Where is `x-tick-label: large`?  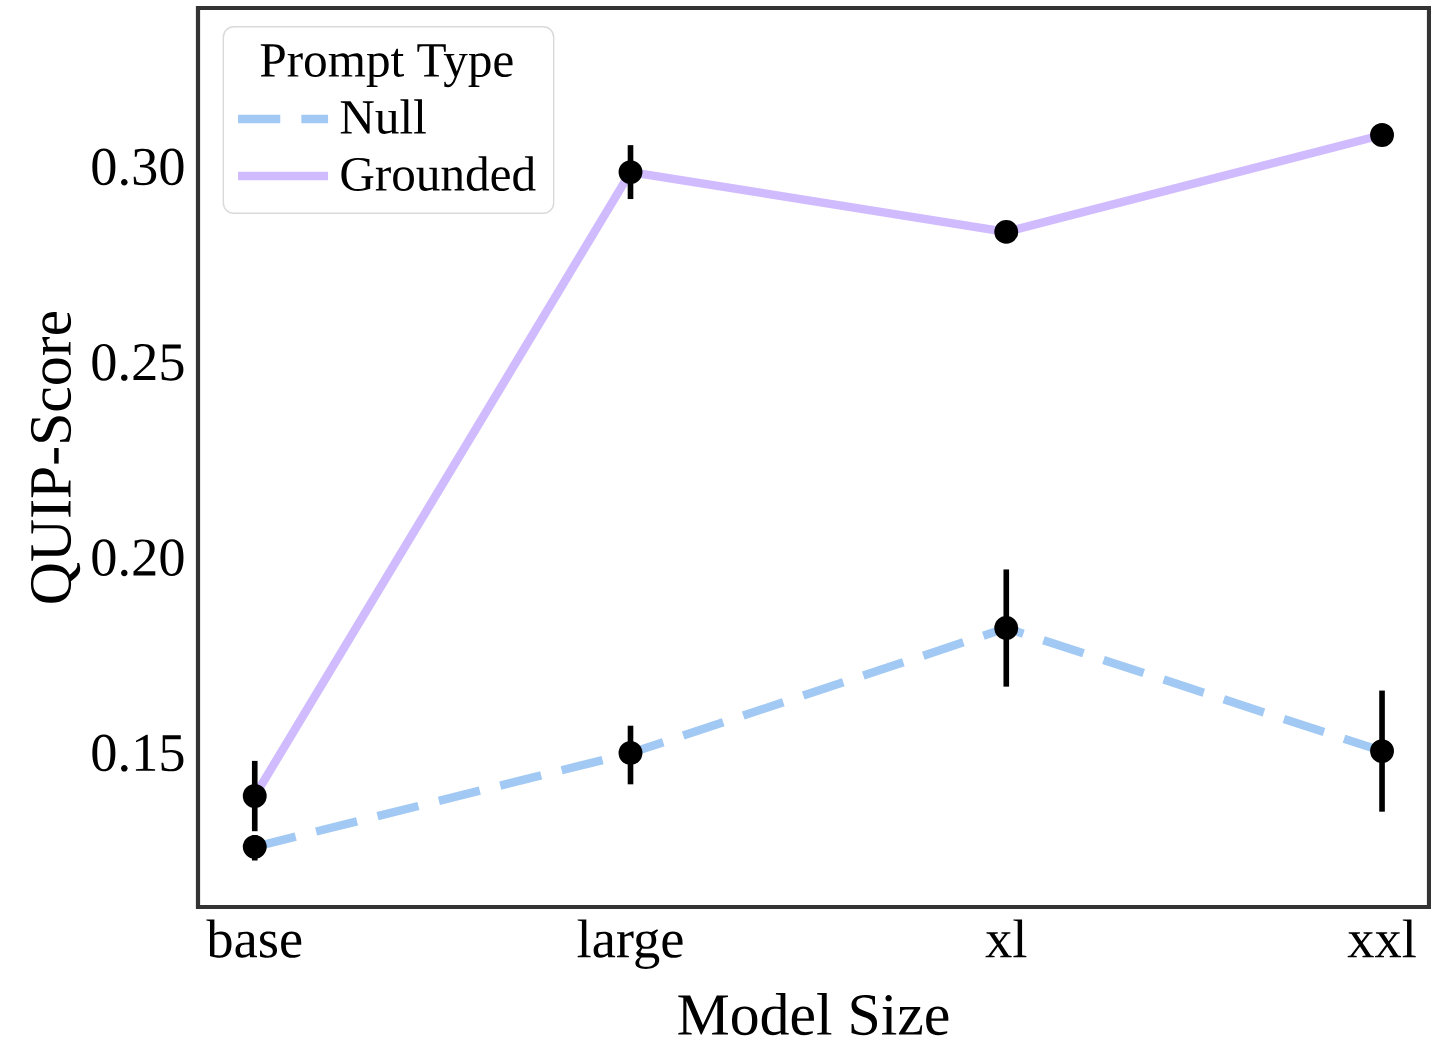 x-tick-label: large is located at coordinates (630, 944).